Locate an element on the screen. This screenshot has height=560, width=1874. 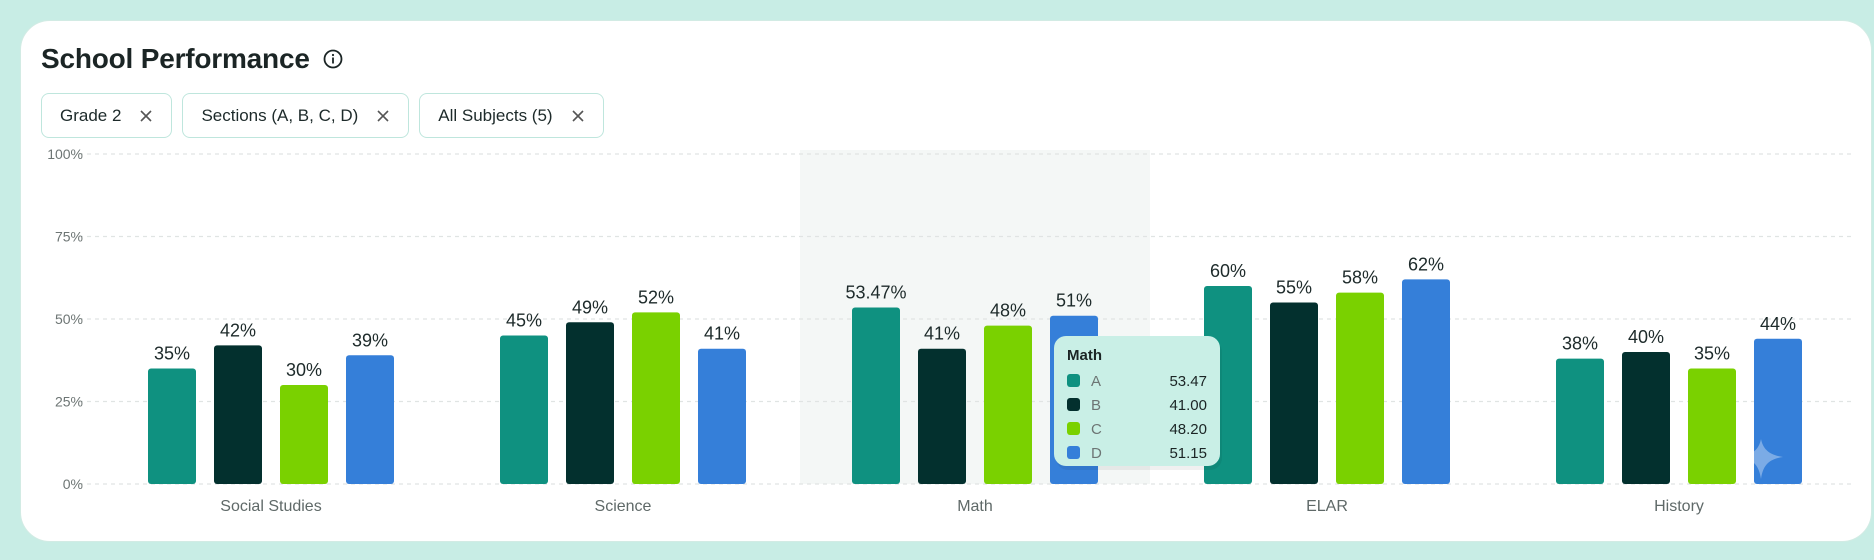
tooltip: Math A 53.47 B 41.00 C 48.20 D 51.15 is located at coordinates (1138, 403).